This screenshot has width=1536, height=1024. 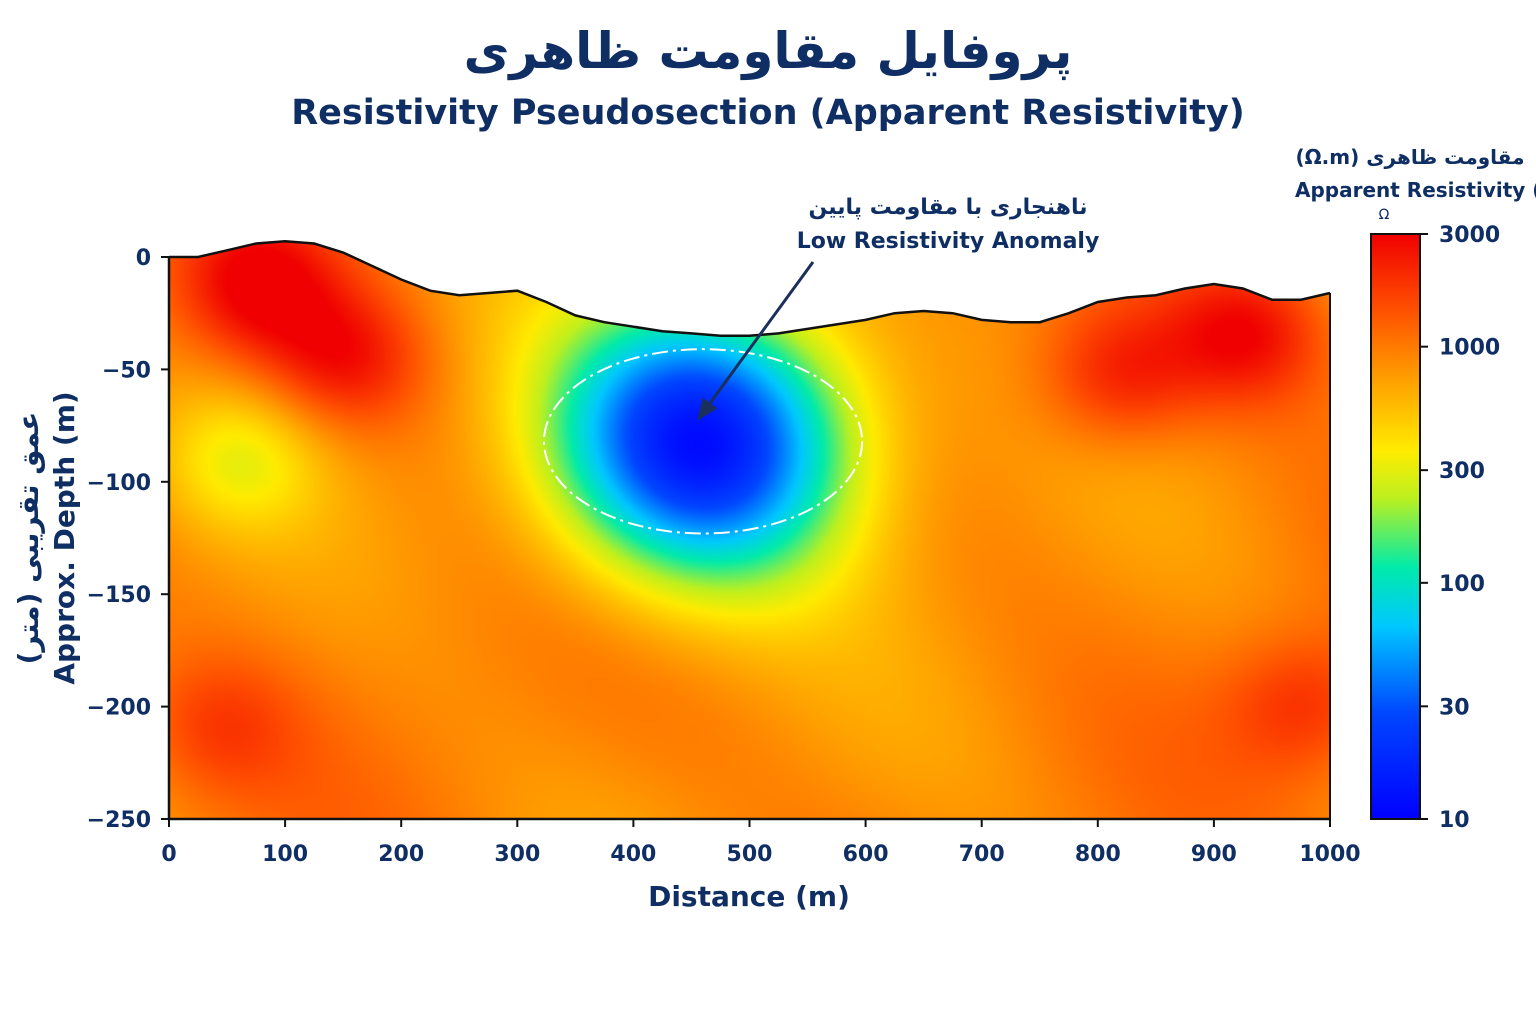 What do you see at coordinates (1469, 348) in the screenshot?
I see `colorbar-tick-label: 1000` at bounding box center [1469, 348].